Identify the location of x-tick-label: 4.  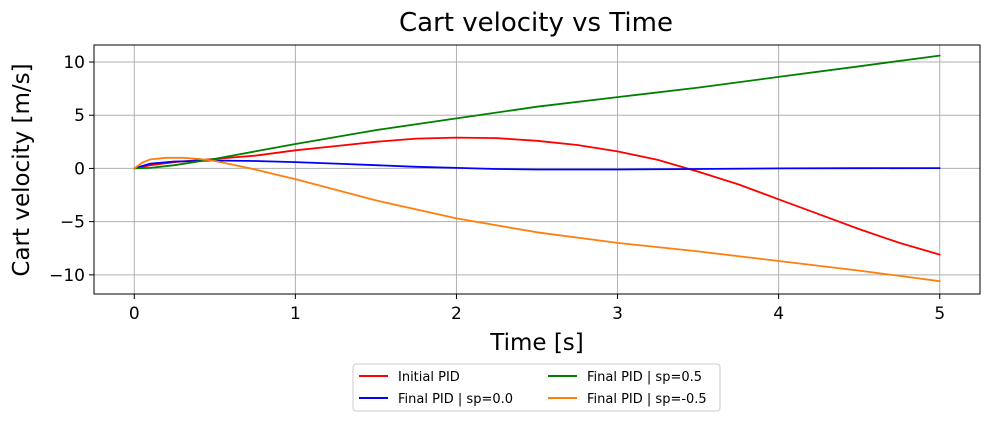
(778, 314).